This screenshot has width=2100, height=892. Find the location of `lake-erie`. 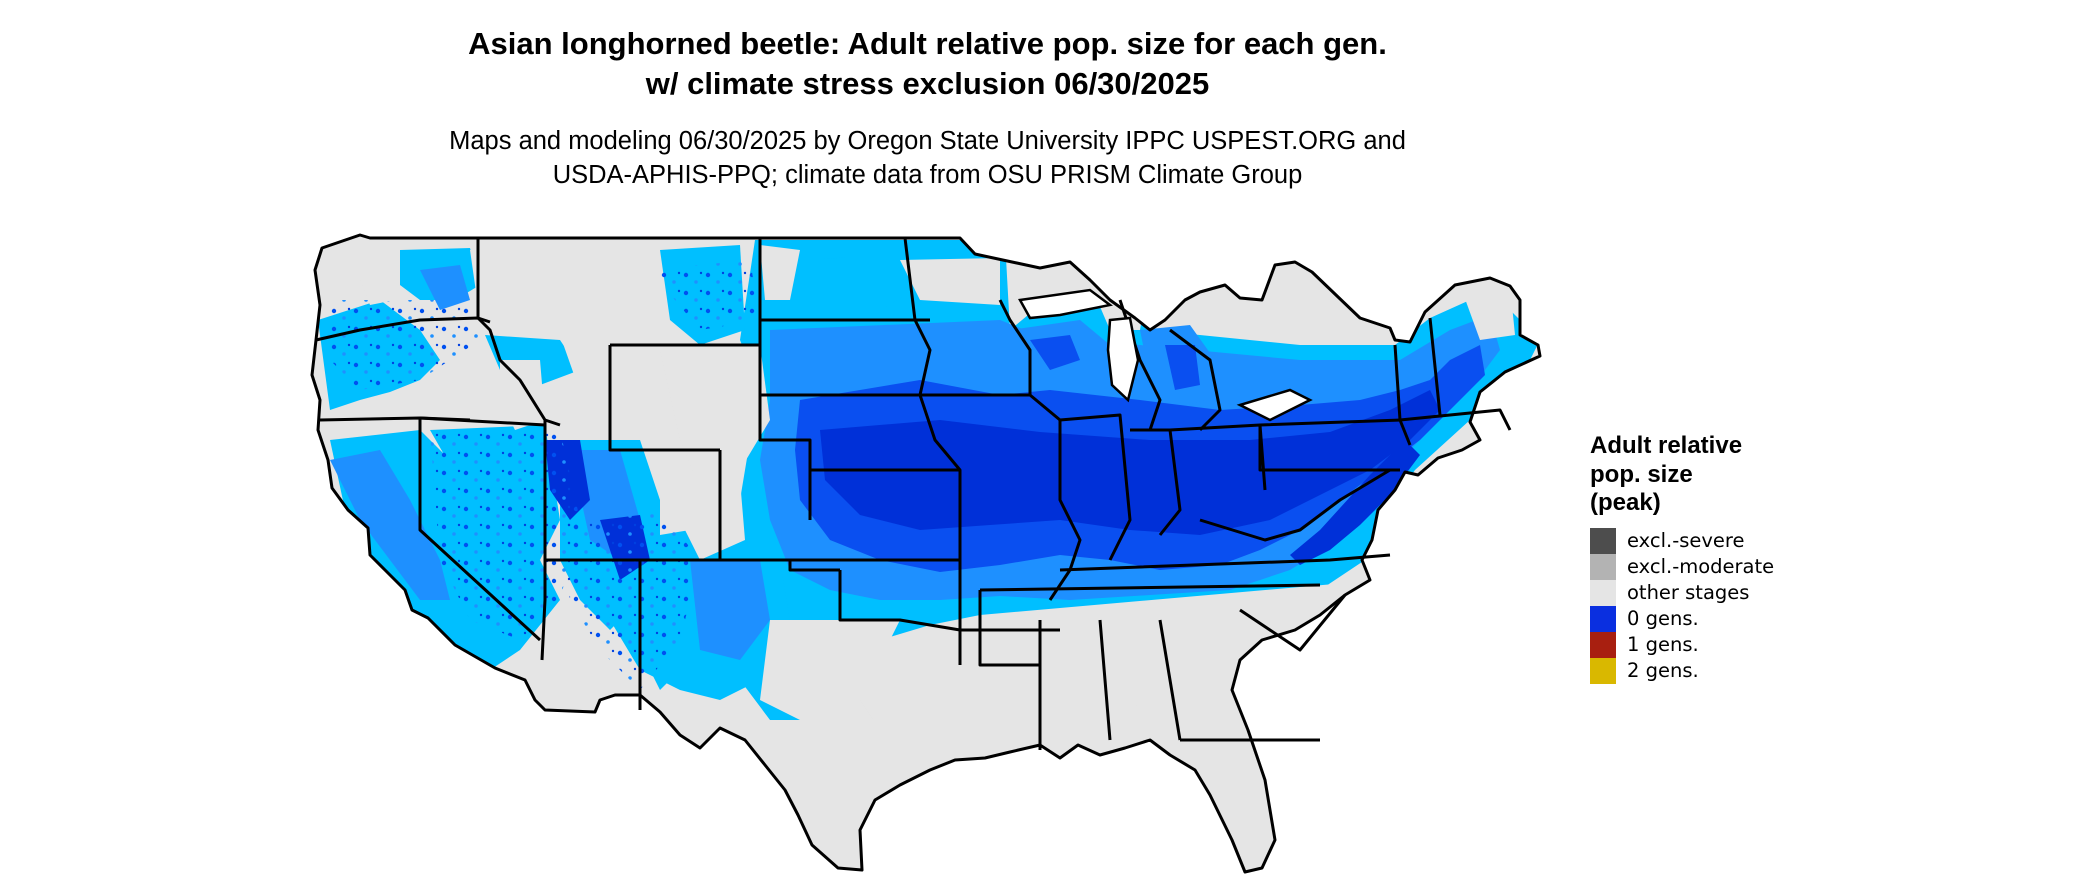

lake-erie is located at coordinates (1274, 405).